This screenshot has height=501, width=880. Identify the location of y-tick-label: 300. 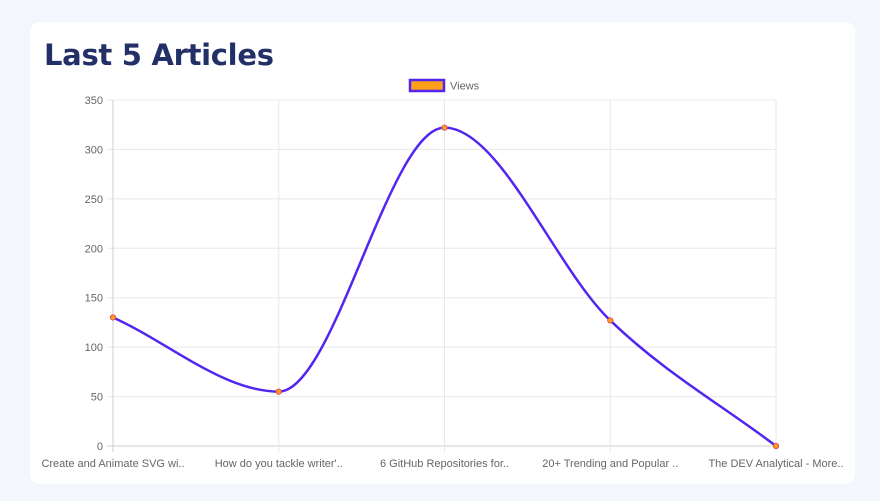
(94, 150).